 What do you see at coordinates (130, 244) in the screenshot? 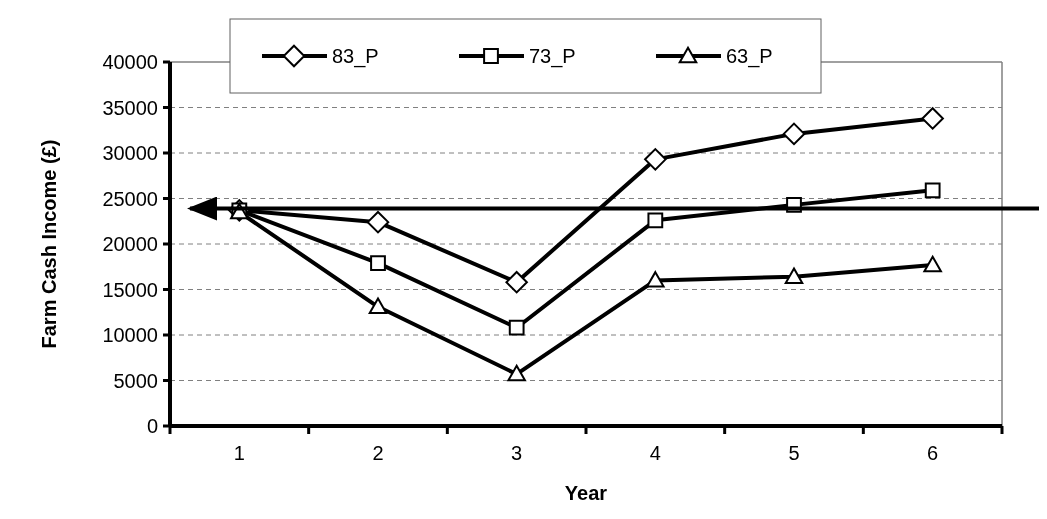
I see `y-tick-label: 20000` at bounding box center [130, 244].